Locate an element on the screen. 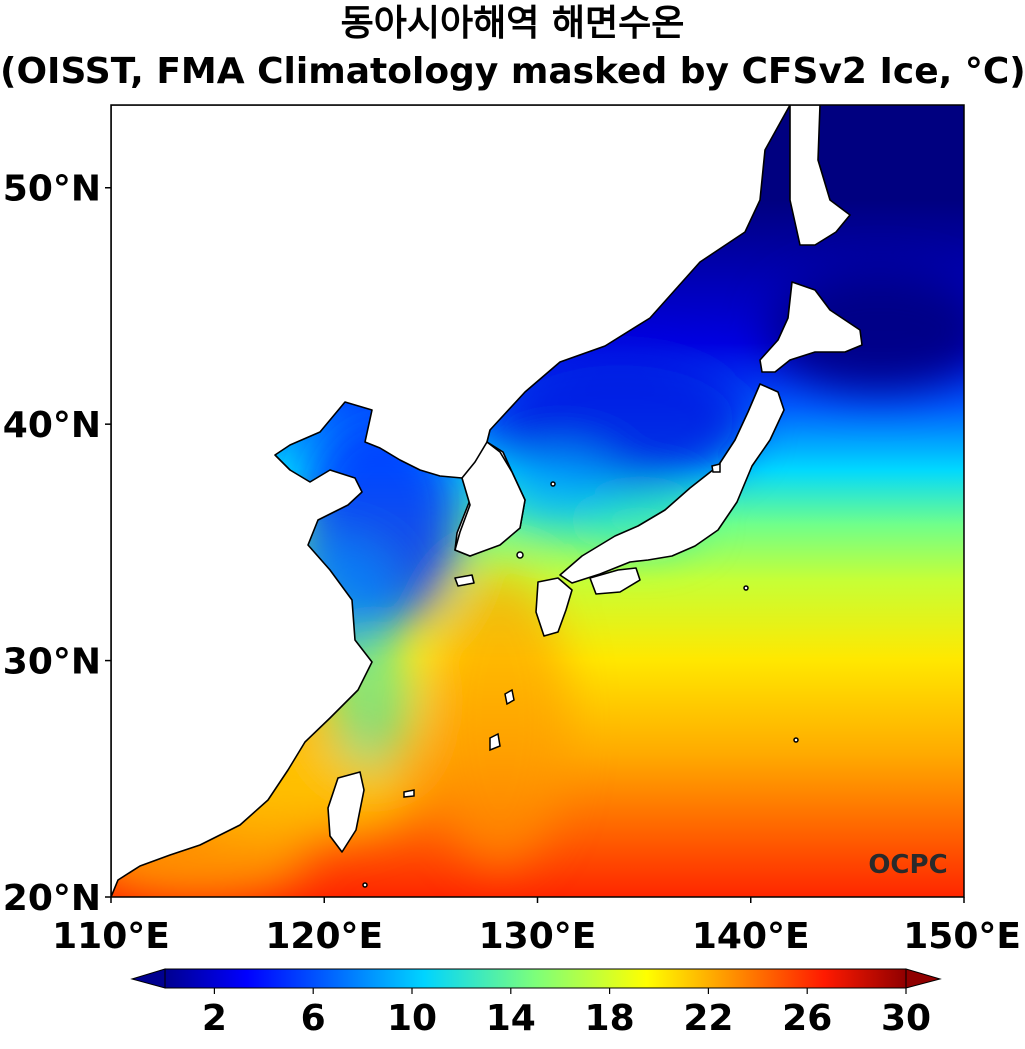  map-title: 동아시아해역 해면수온 is located at coordinates (512, 23).